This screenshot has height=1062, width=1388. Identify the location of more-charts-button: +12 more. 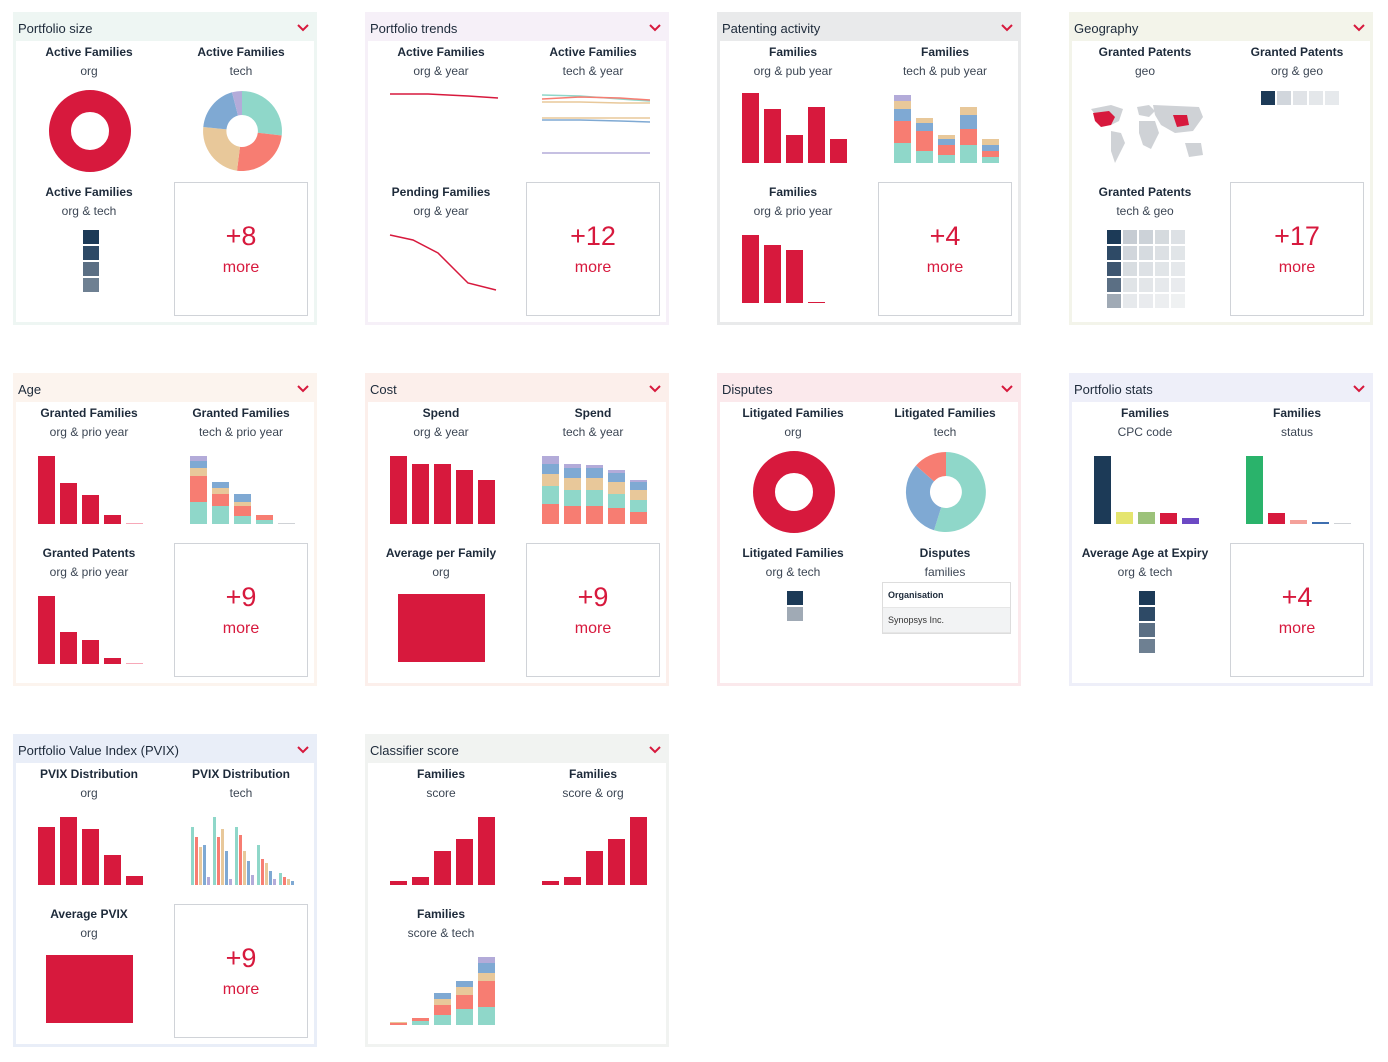
(593, 249).